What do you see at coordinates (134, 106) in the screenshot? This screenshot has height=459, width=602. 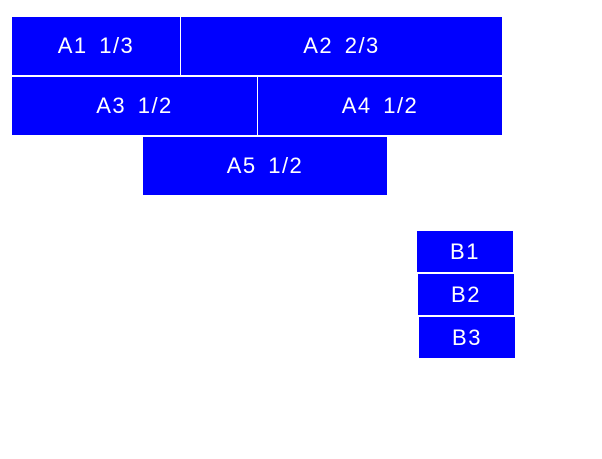 I see `box-a3: A3 1/2` at bounding box center [134, 106].